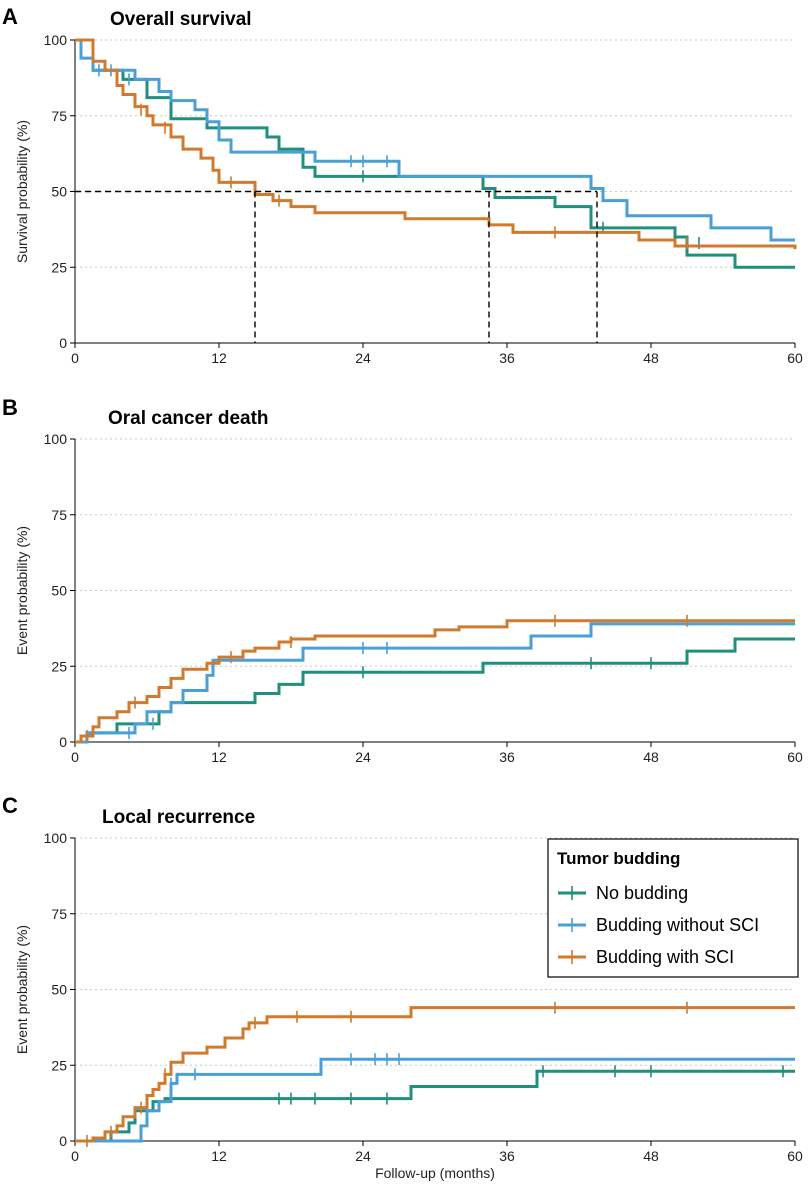 This screenshot has width=808, height=1193. Describe the element at coordinates (618, 858) in the screenshot. I see `legend-title: Tumor budding` at that location.